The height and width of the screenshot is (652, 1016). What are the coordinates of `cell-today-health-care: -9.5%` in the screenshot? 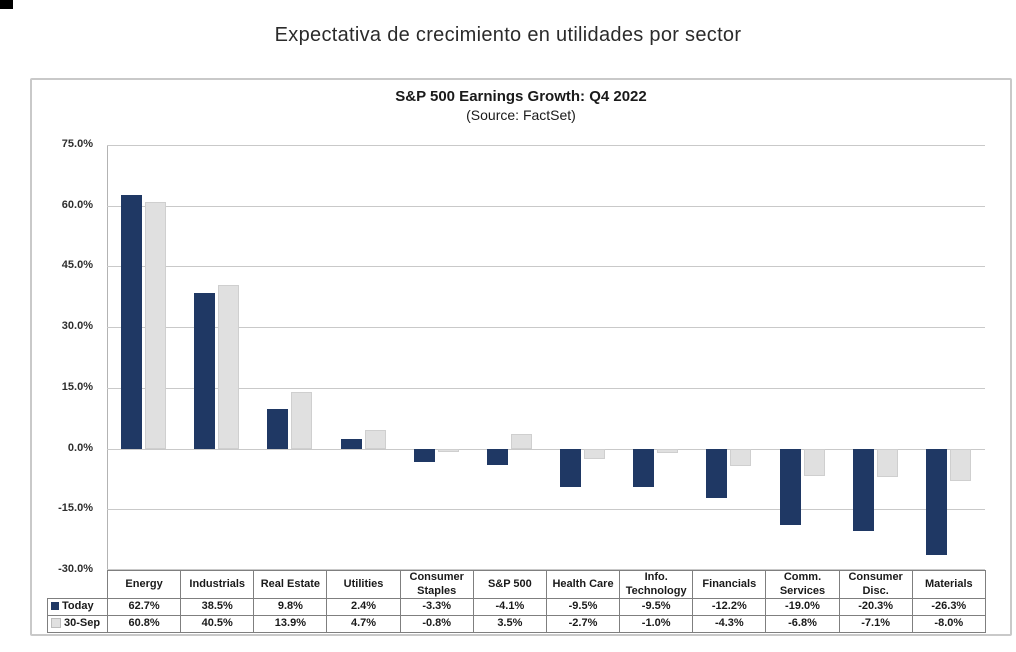 It's located at (583, 607).